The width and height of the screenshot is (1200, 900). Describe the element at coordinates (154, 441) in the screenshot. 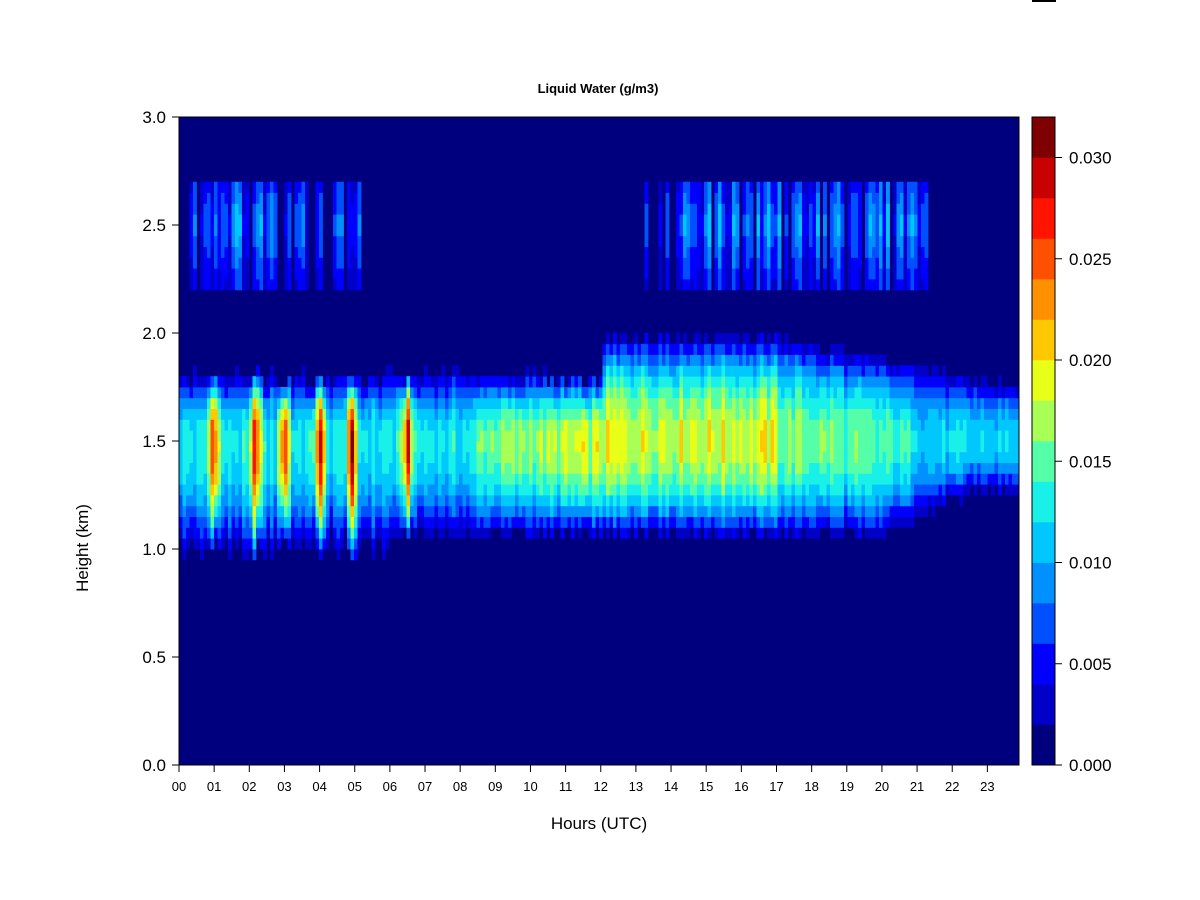

I see `y-tick-label: 1.5` at that location.